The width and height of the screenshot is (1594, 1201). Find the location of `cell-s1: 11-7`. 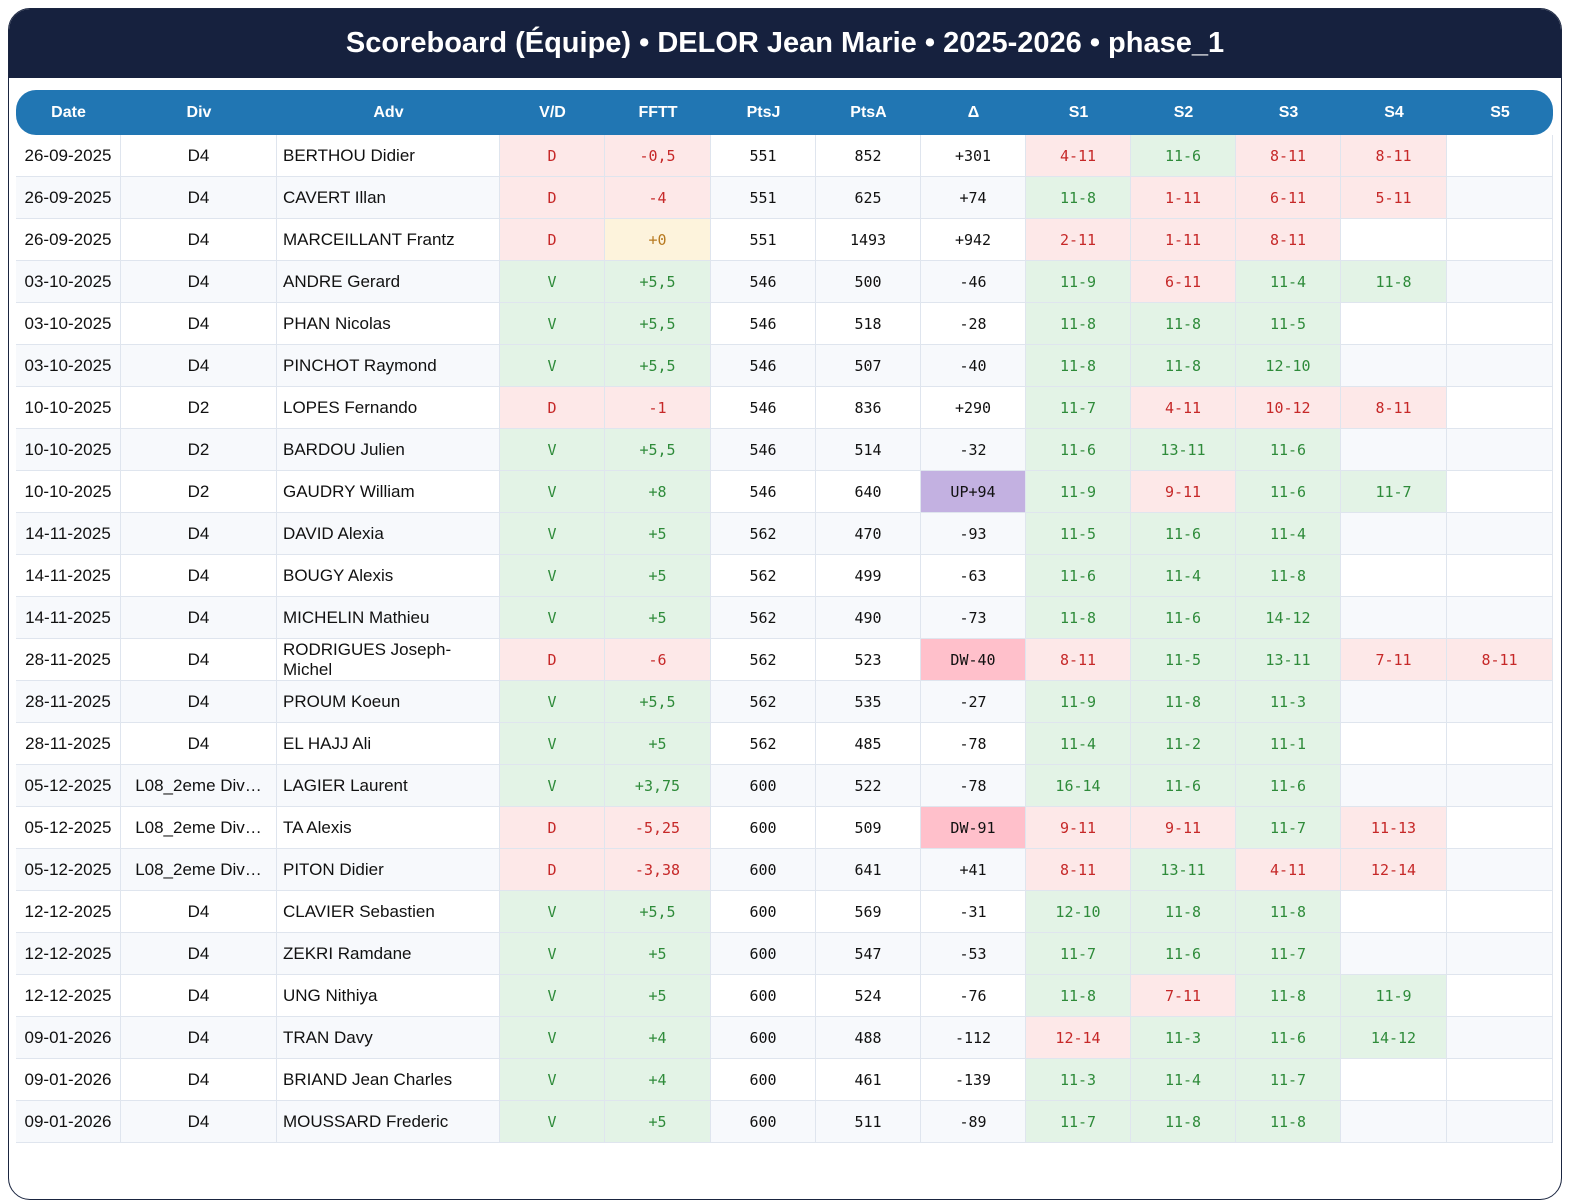

cell-s1: 11-7 is located at coordinates (1078, 1122).